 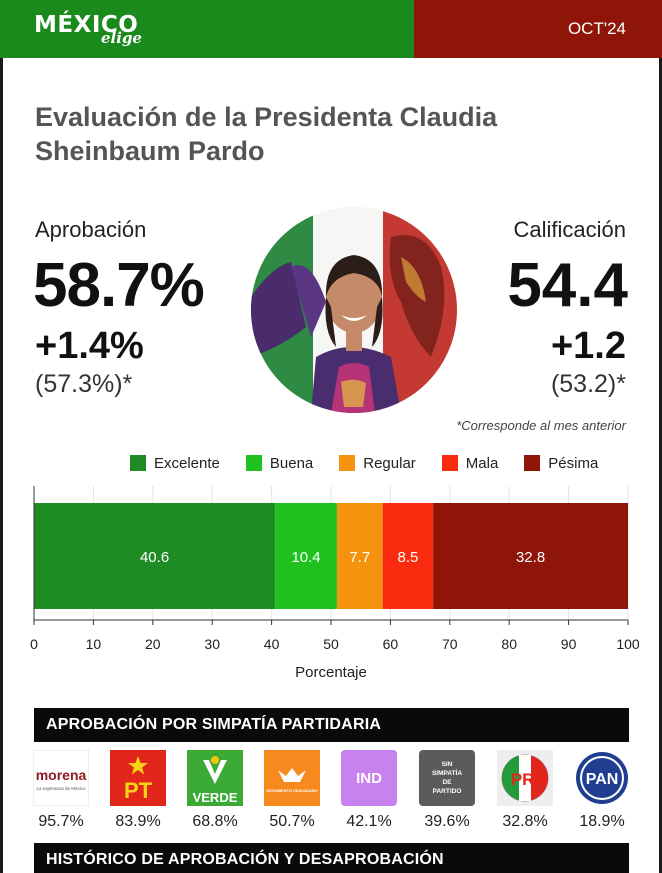 What do you see at coordinates (588, 346) in the screenshot?
I see `grade-change: +1.2` at bounding box center [588, 346].